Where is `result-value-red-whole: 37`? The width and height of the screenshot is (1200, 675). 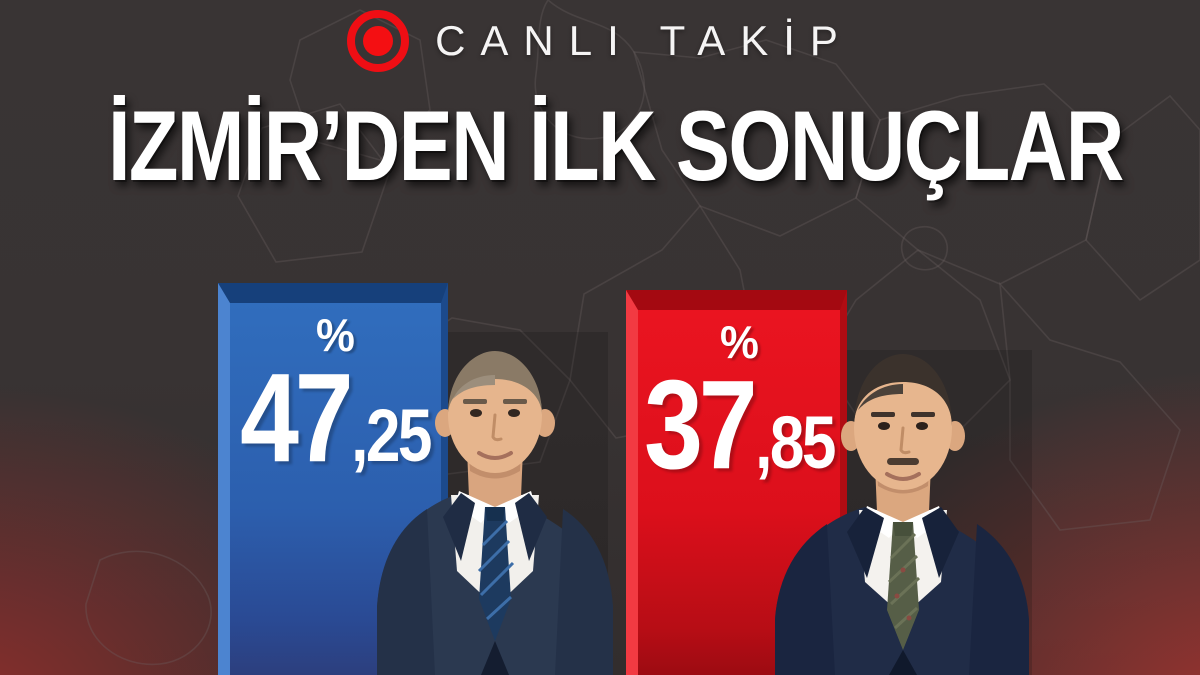 result-value-red-whole: 37 is located at coordinates (701, 424).